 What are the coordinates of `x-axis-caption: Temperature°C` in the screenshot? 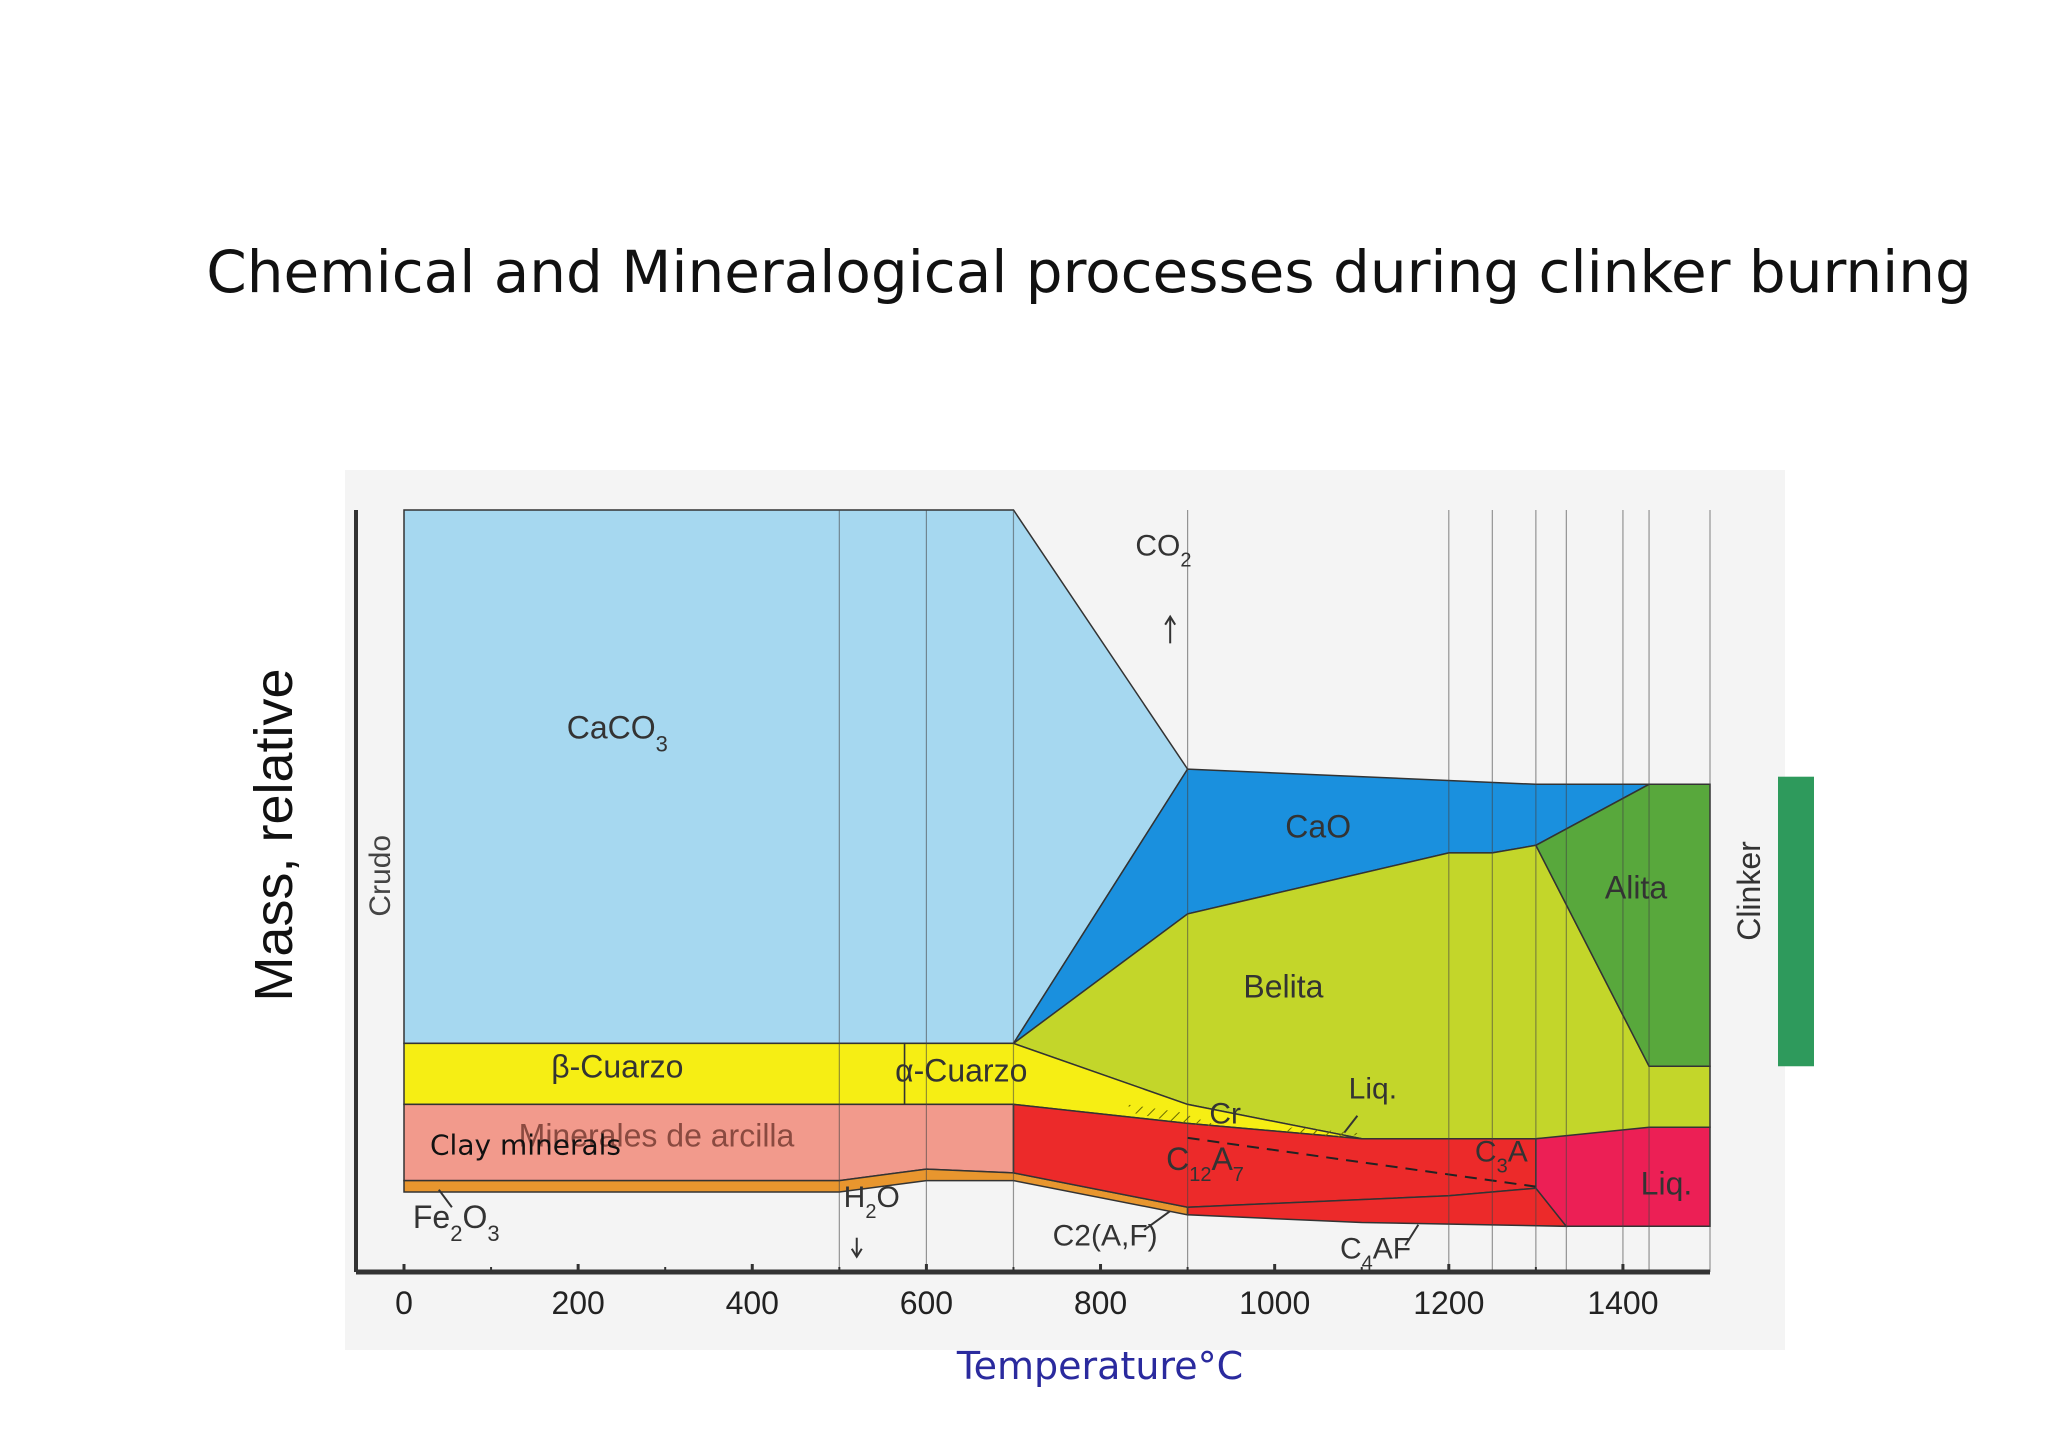 It's located at (1100, 1366).